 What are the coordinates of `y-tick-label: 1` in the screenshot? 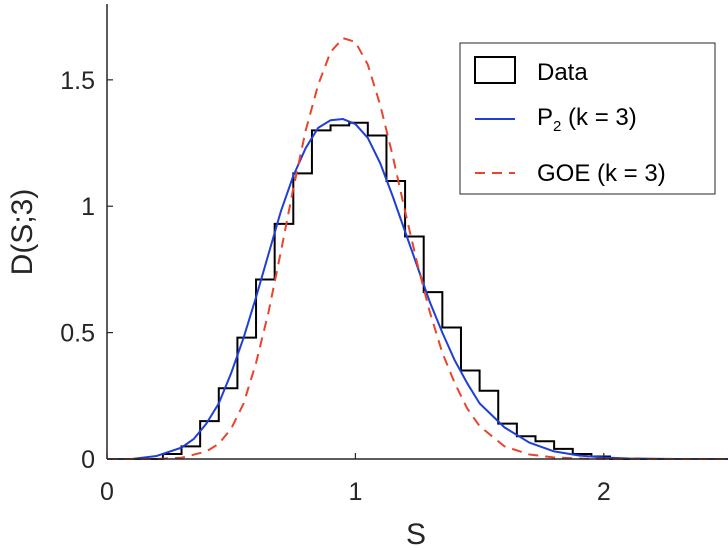 It's located at (88, 207).